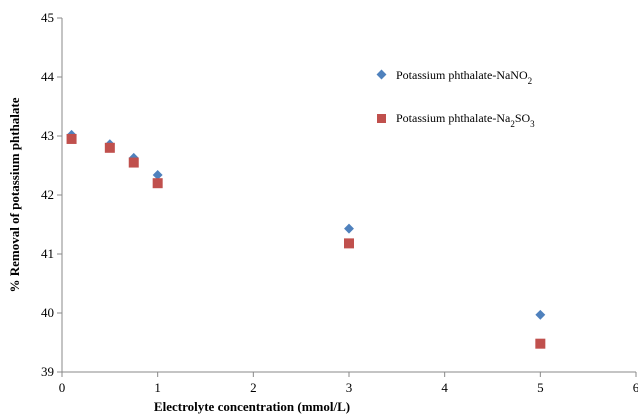 The height and width of the screenshot is (417, 638). What do you see at coordinates (530, 81) in the screenshot?
I see `legend-label-nano2-sub: 2` at bounding box center [530, 81].